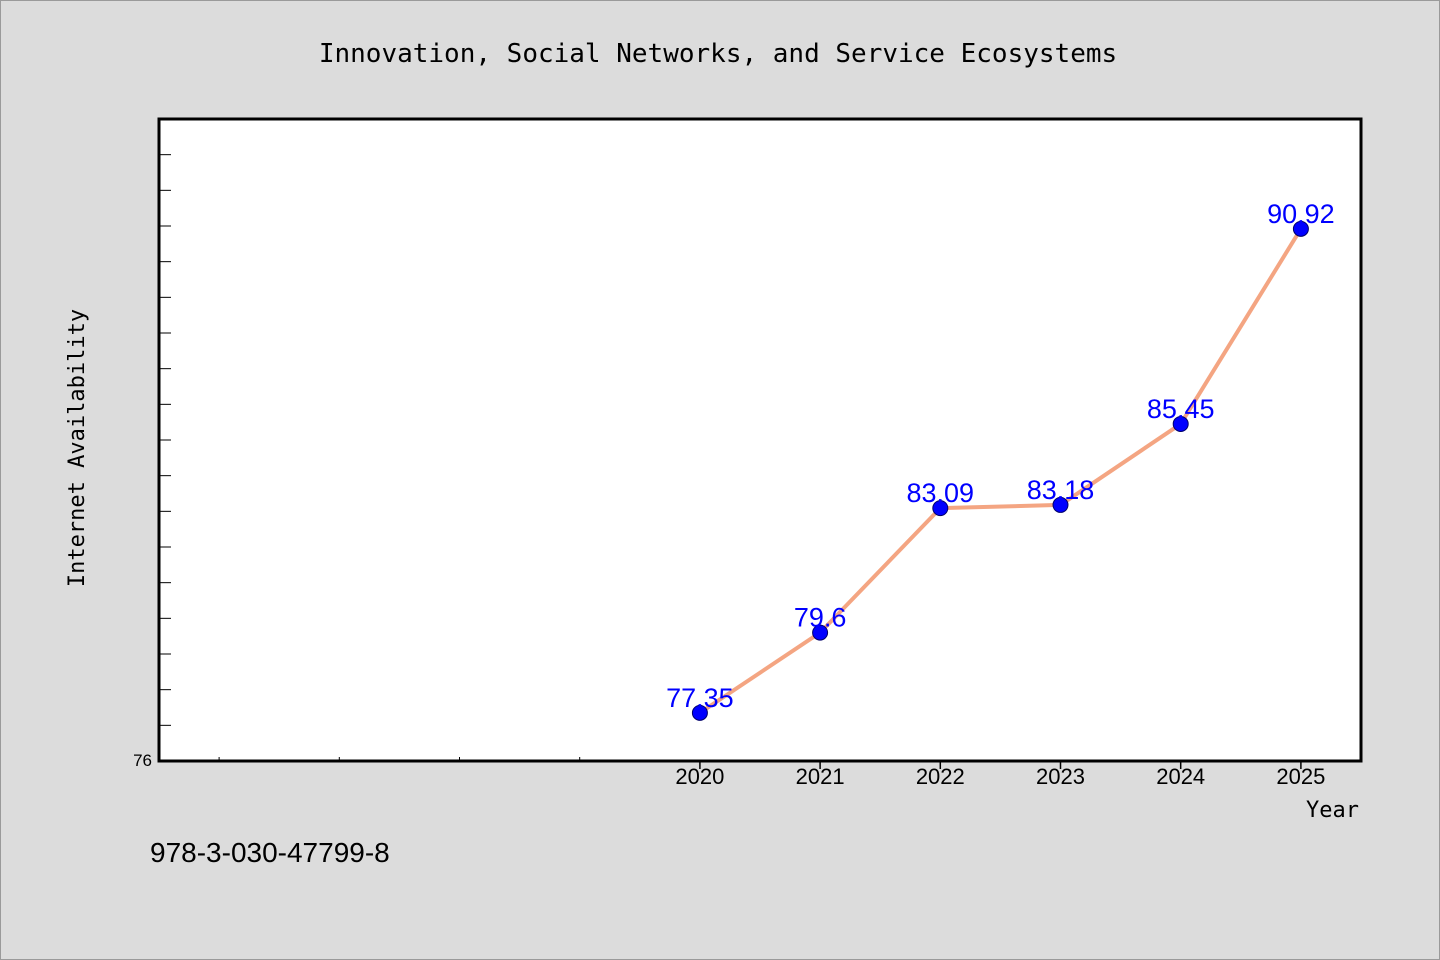 The width and height of the screenshot is (1440, 960). What do you see at coordinates (820, 618) in the screenshot?
I see `data-label: 79.6` at bounding box center [820, 618].